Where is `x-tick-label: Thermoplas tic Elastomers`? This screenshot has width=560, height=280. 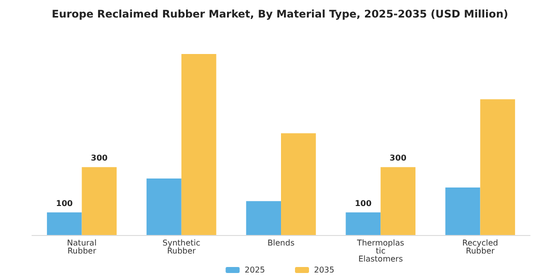
x-tick-label: Thermoplas tic Elastomers is located at coordinates (380, 251).